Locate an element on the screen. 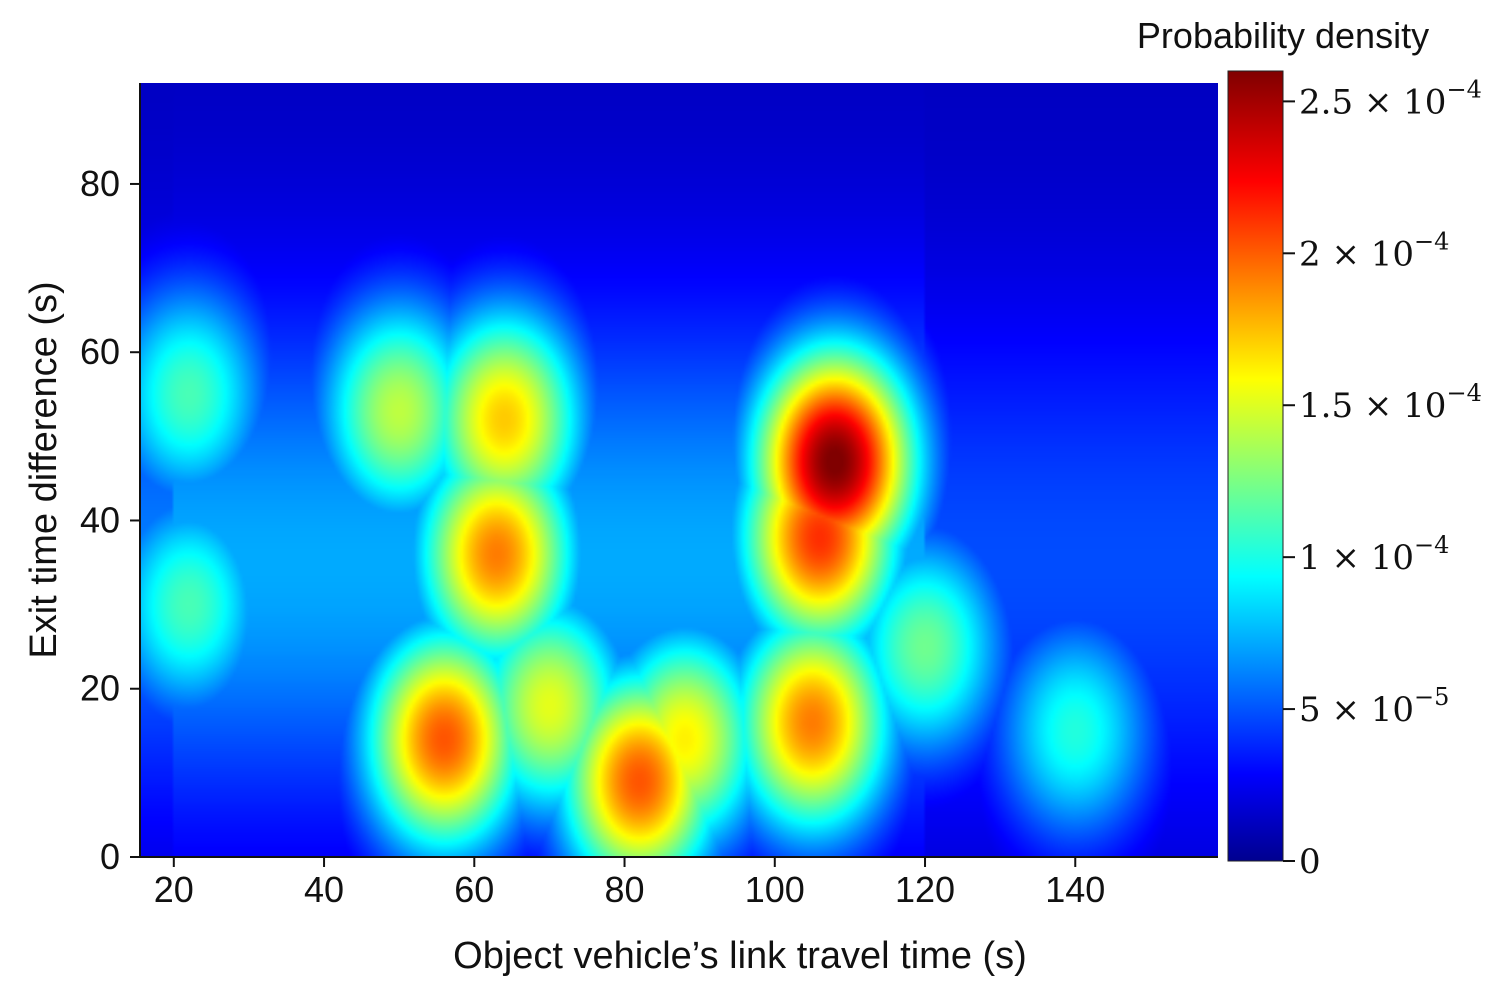 Image resolution: width=1511 pixels, height=993 pixels. y-axis-ticks: 0 20 40 60 80 is located at coordinates (110, 520).